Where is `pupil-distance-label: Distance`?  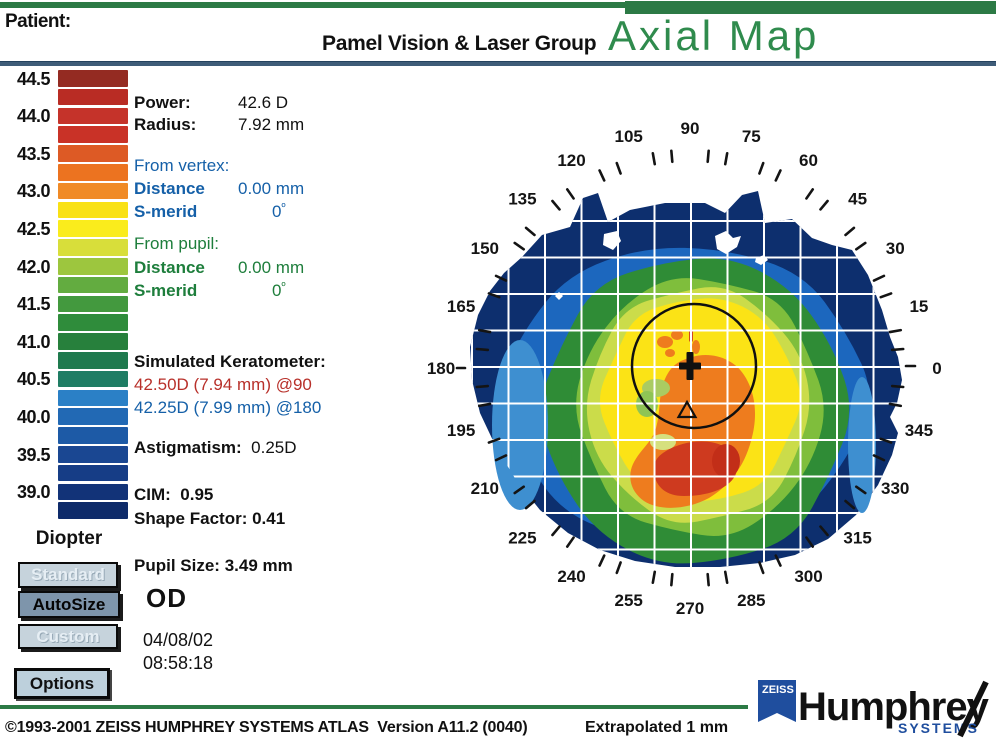 pupil-distance-label: Distance is located at coordinates (169, 267).